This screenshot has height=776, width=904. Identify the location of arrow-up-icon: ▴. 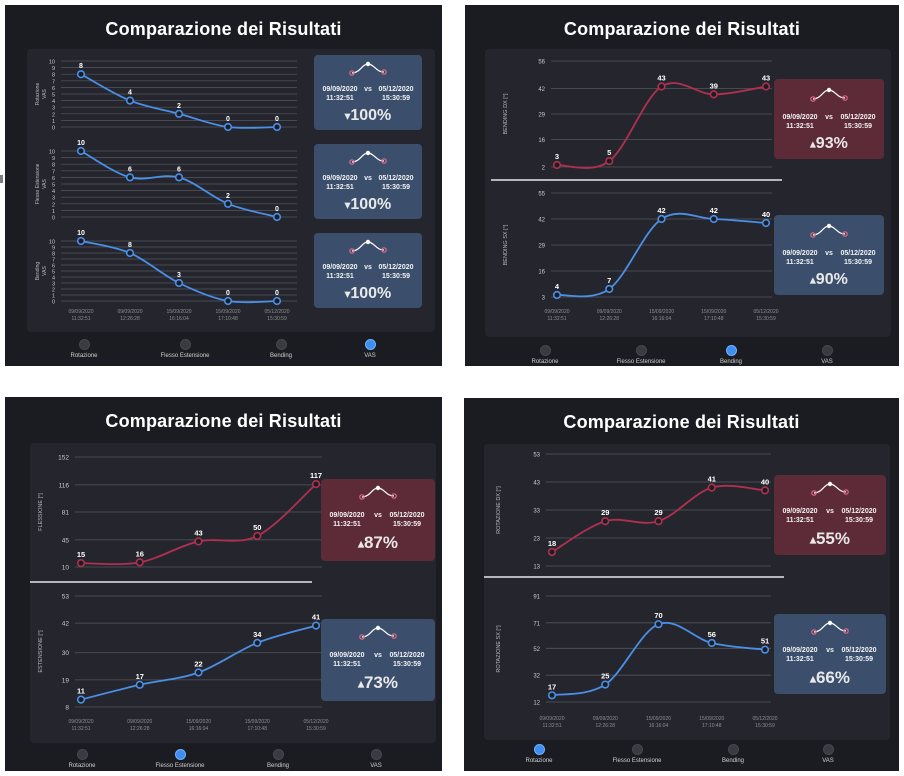
(813, 678).